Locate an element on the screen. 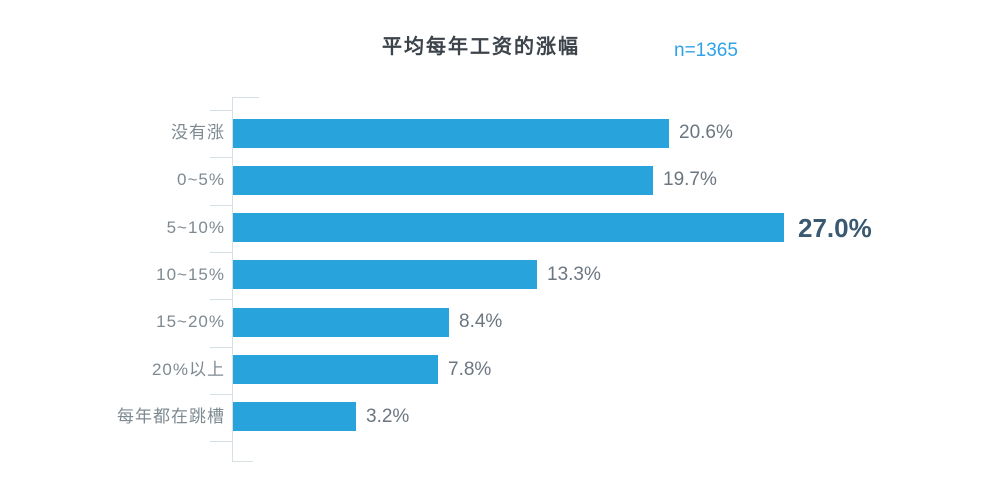 The height and width of the screenshot is (500, 1000). value-label: 20.6% is located at coordinates (706, 132).